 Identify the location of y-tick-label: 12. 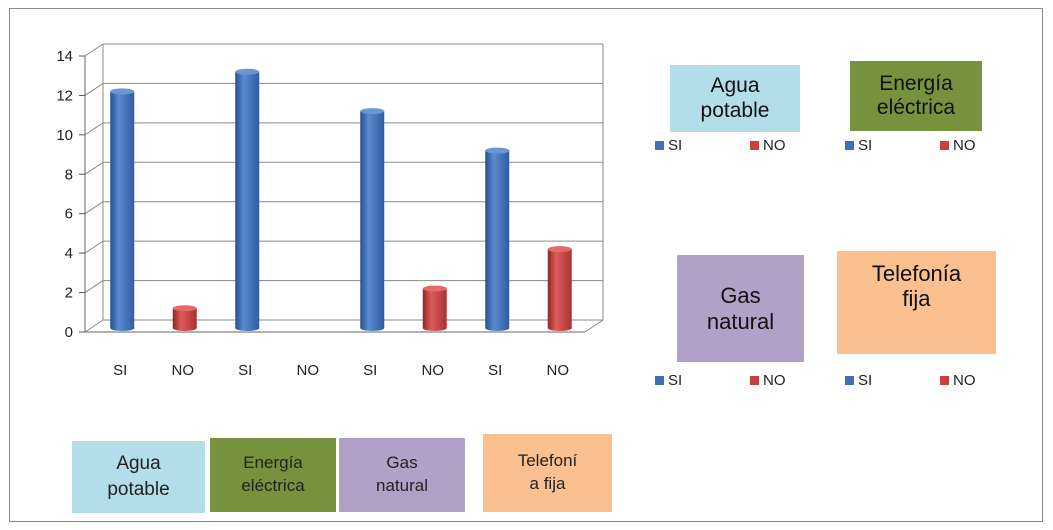
(64, 95).